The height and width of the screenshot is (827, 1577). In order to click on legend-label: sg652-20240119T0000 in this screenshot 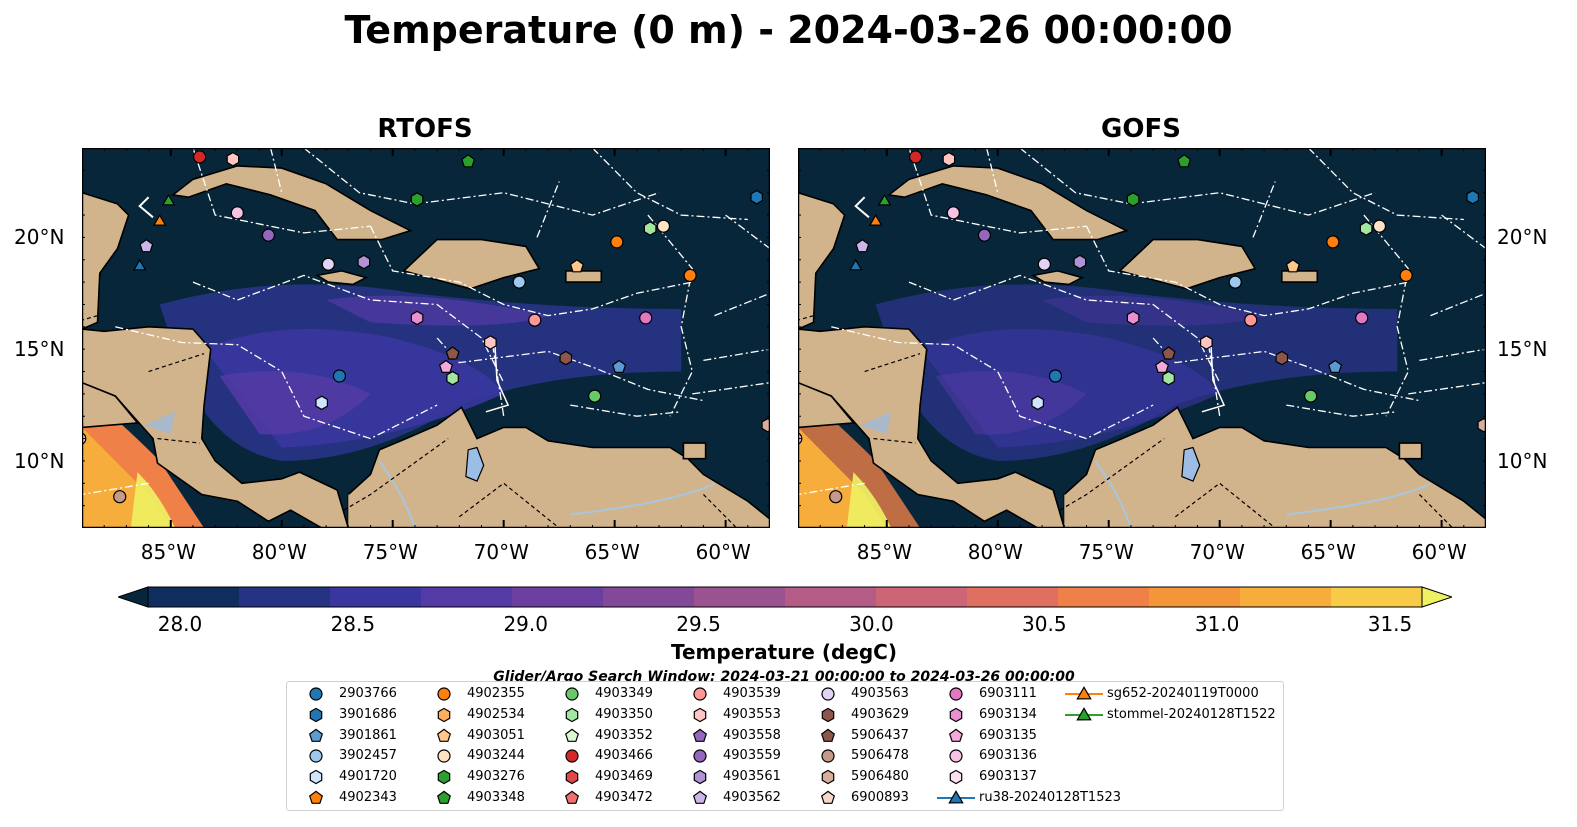, I will do `click(1183, 693)`.